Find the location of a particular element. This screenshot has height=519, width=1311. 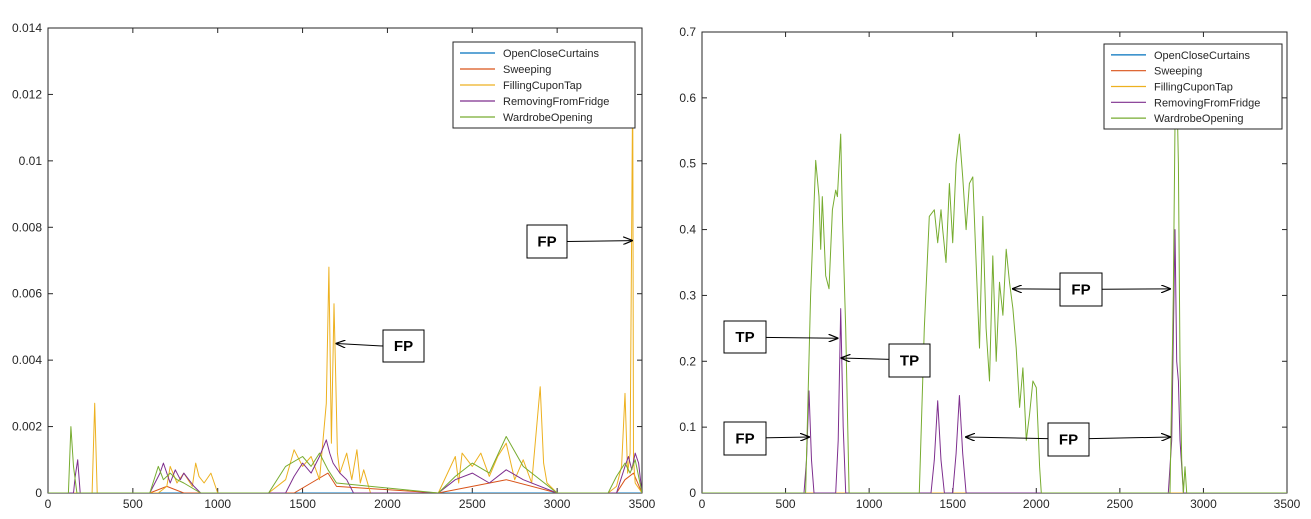

y-tick-label: 0.004 is located at coordinates (27, 360).